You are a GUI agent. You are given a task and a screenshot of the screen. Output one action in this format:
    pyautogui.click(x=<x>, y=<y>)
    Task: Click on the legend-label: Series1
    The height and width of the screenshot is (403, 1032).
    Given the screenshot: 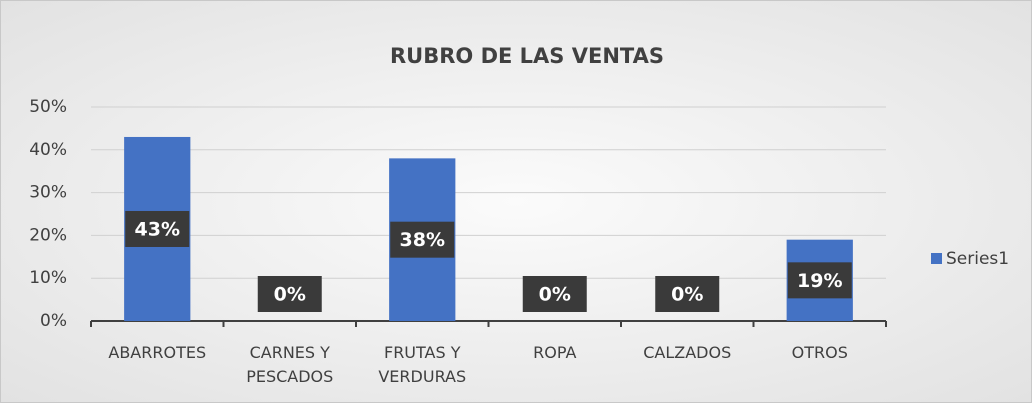 What is the action you would take?
    pyautogui.click(x=977, y=259)
    